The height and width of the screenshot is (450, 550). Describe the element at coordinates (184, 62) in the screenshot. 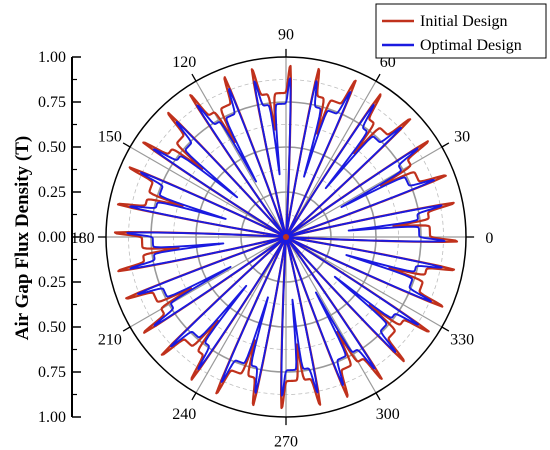

I see `angle-tick-label: 120` at that location.